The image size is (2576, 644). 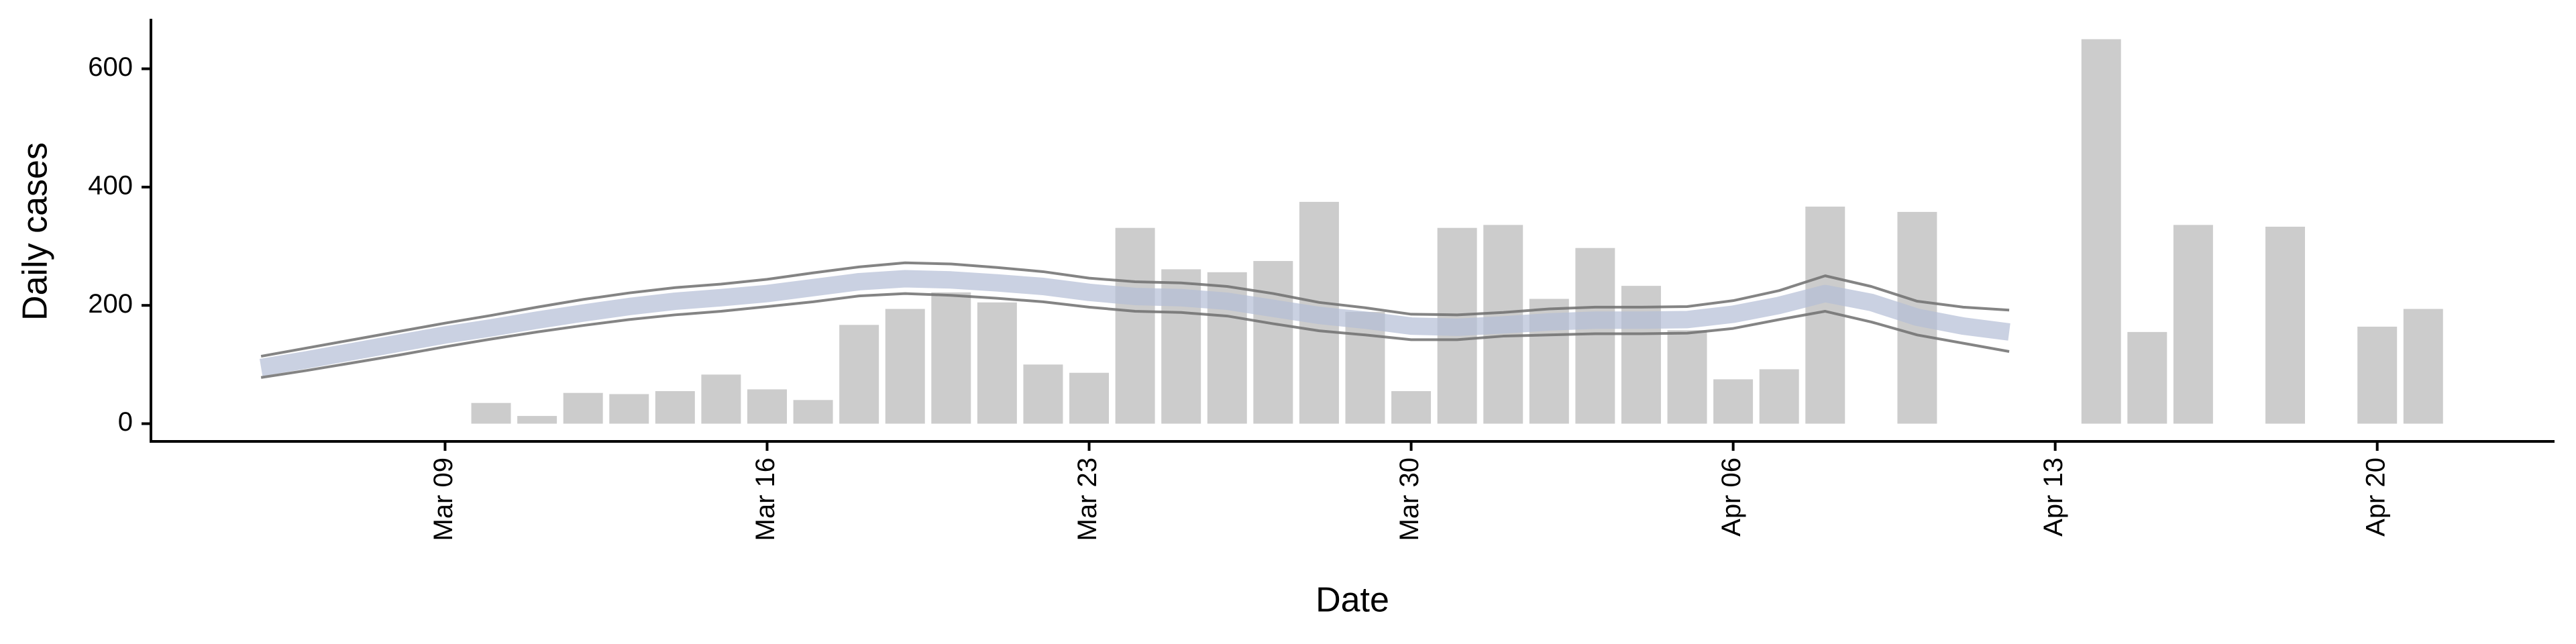 I want to click on median-band, so click(x=1135, y=323).